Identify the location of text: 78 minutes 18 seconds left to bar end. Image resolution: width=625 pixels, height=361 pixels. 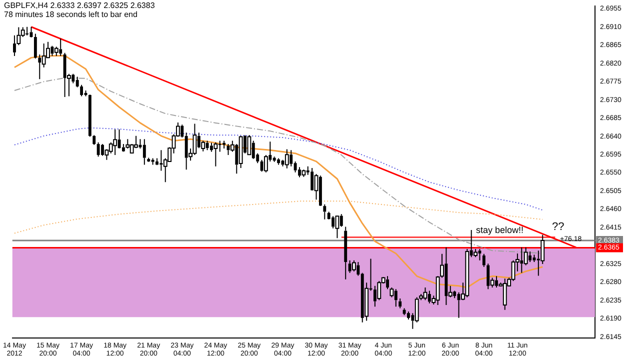
(71, 14).